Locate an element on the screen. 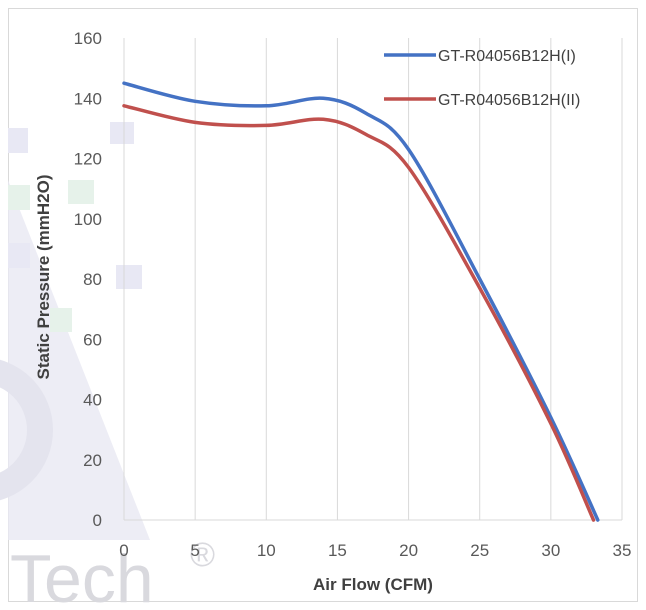 The width and height of the screenshot is (646, 610). x-tick-label: 10 is located at coordinates (266, 550).